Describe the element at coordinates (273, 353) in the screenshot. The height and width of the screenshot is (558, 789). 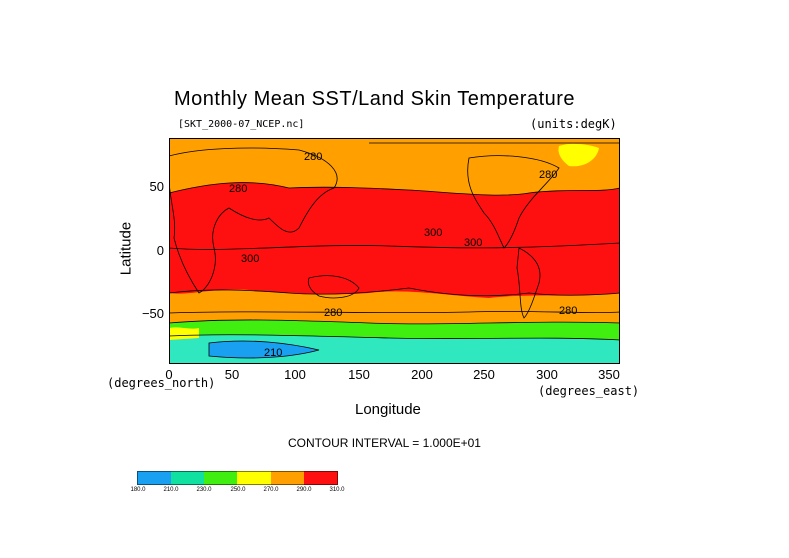
I see `contour-label: 210` at that location.